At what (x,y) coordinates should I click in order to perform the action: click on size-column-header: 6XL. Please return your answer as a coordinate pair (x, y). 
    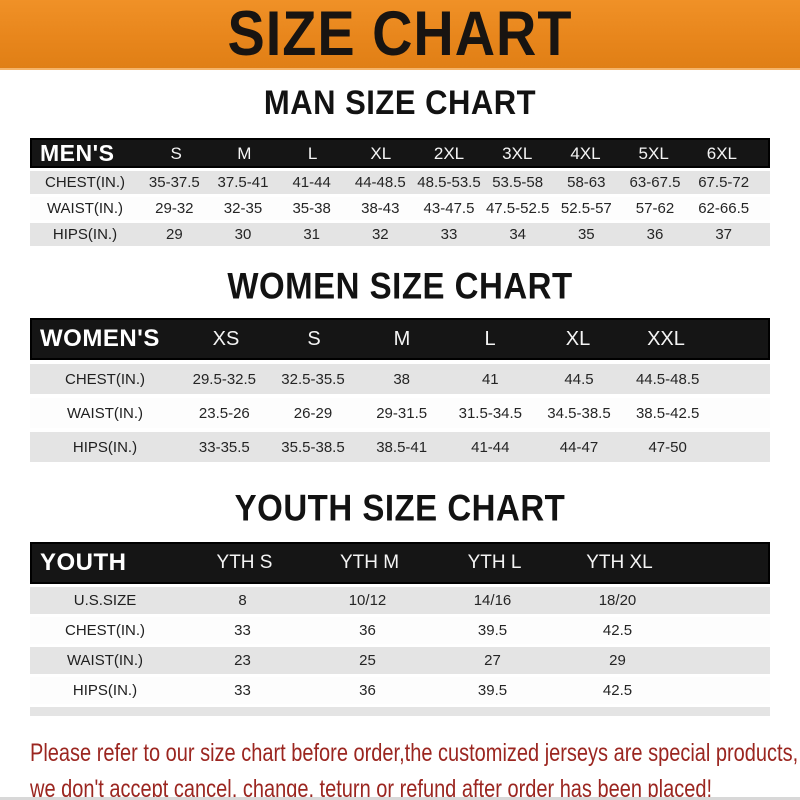
    Looking at the image, I should click on (721, 153).